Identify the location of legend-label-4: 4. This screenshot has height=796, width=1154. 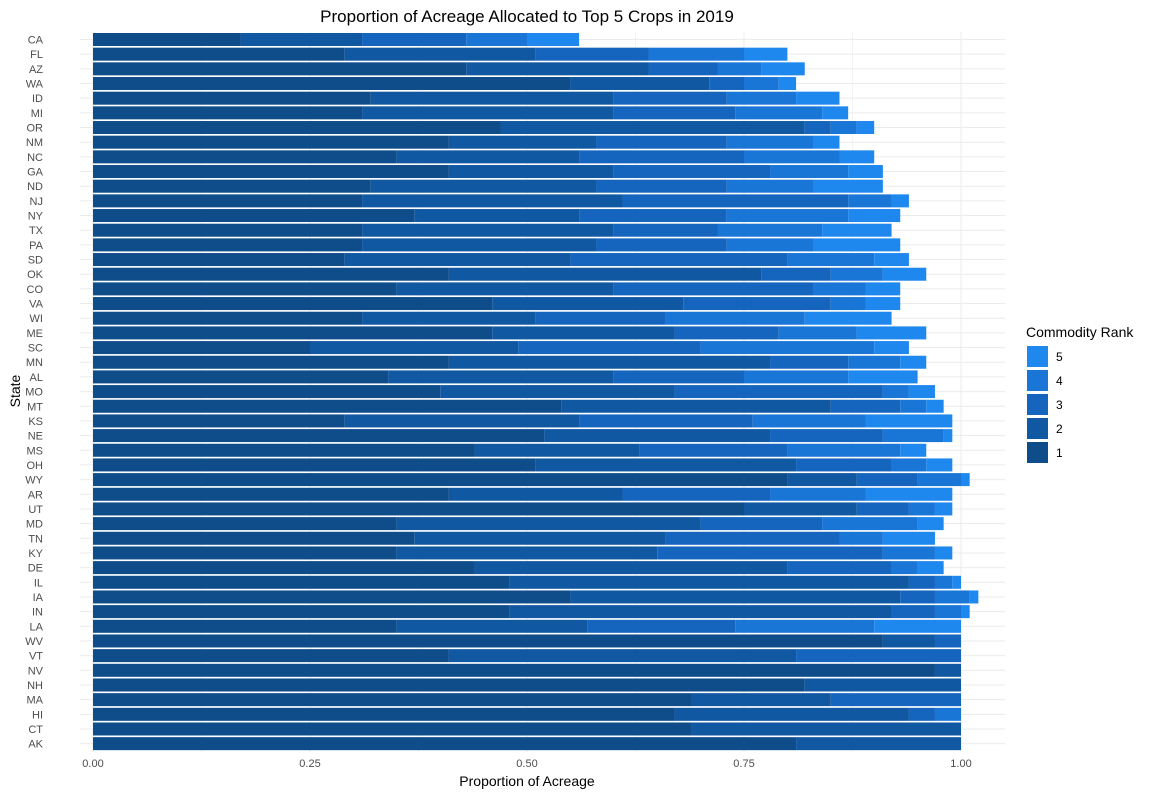
(1059, 381).